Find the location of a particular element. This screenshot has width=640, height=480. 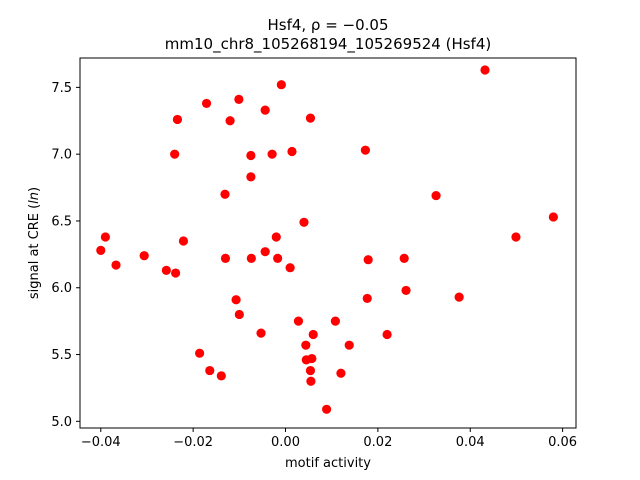

x-tick-label: 0.04 is located at coordinates (470, 442).